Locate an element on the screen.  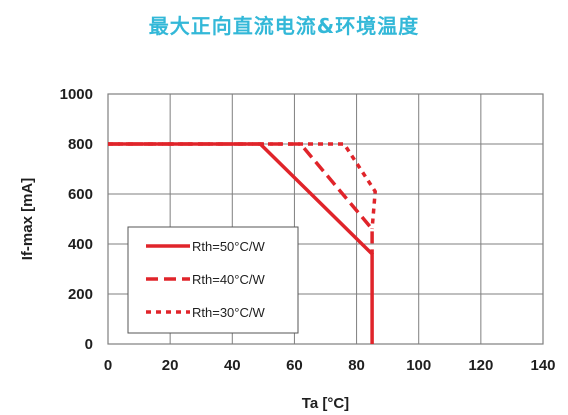
legend-entries: Rth=50°C/W Rth=40°C/W Rth=30°C/W is located at coordinates (205, 279).